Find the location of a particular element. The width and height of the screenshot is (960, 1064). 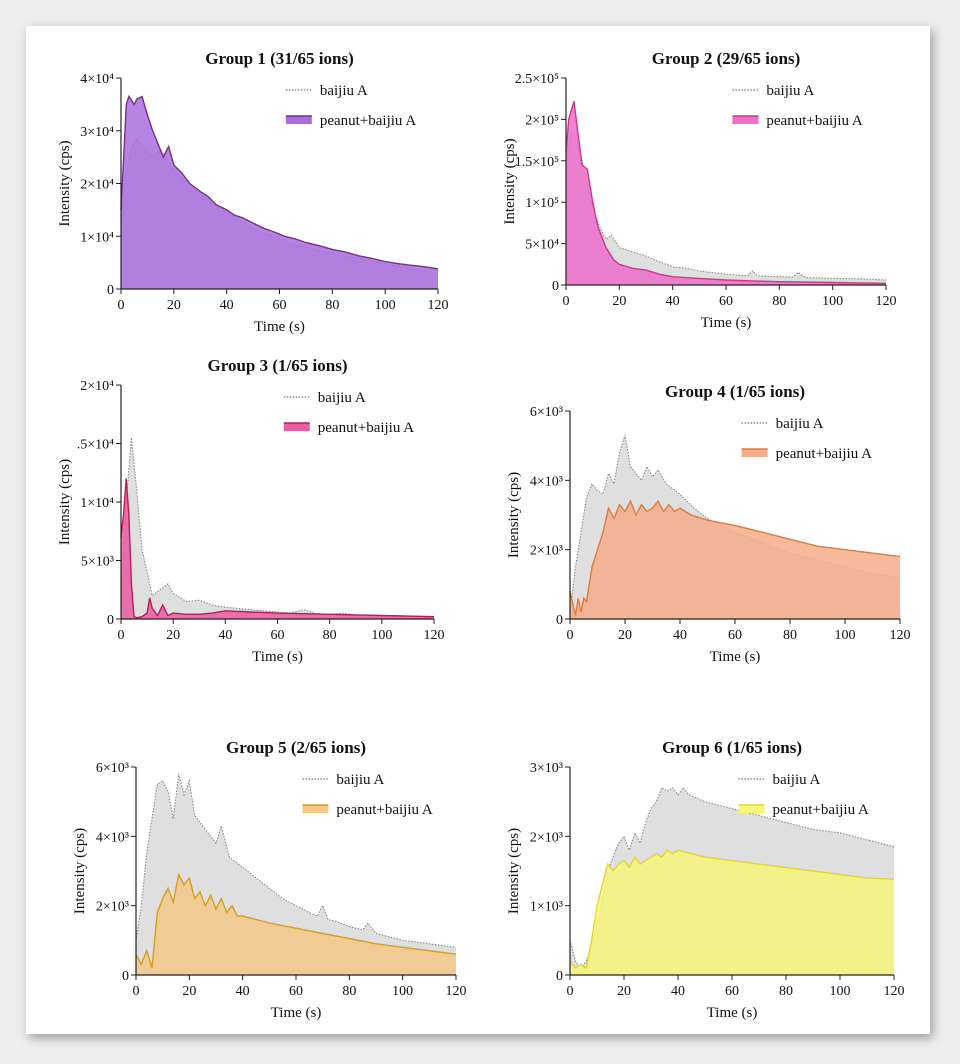

panel-title: Group 1 (31/65 ions) is located at coordinates (279, 58).